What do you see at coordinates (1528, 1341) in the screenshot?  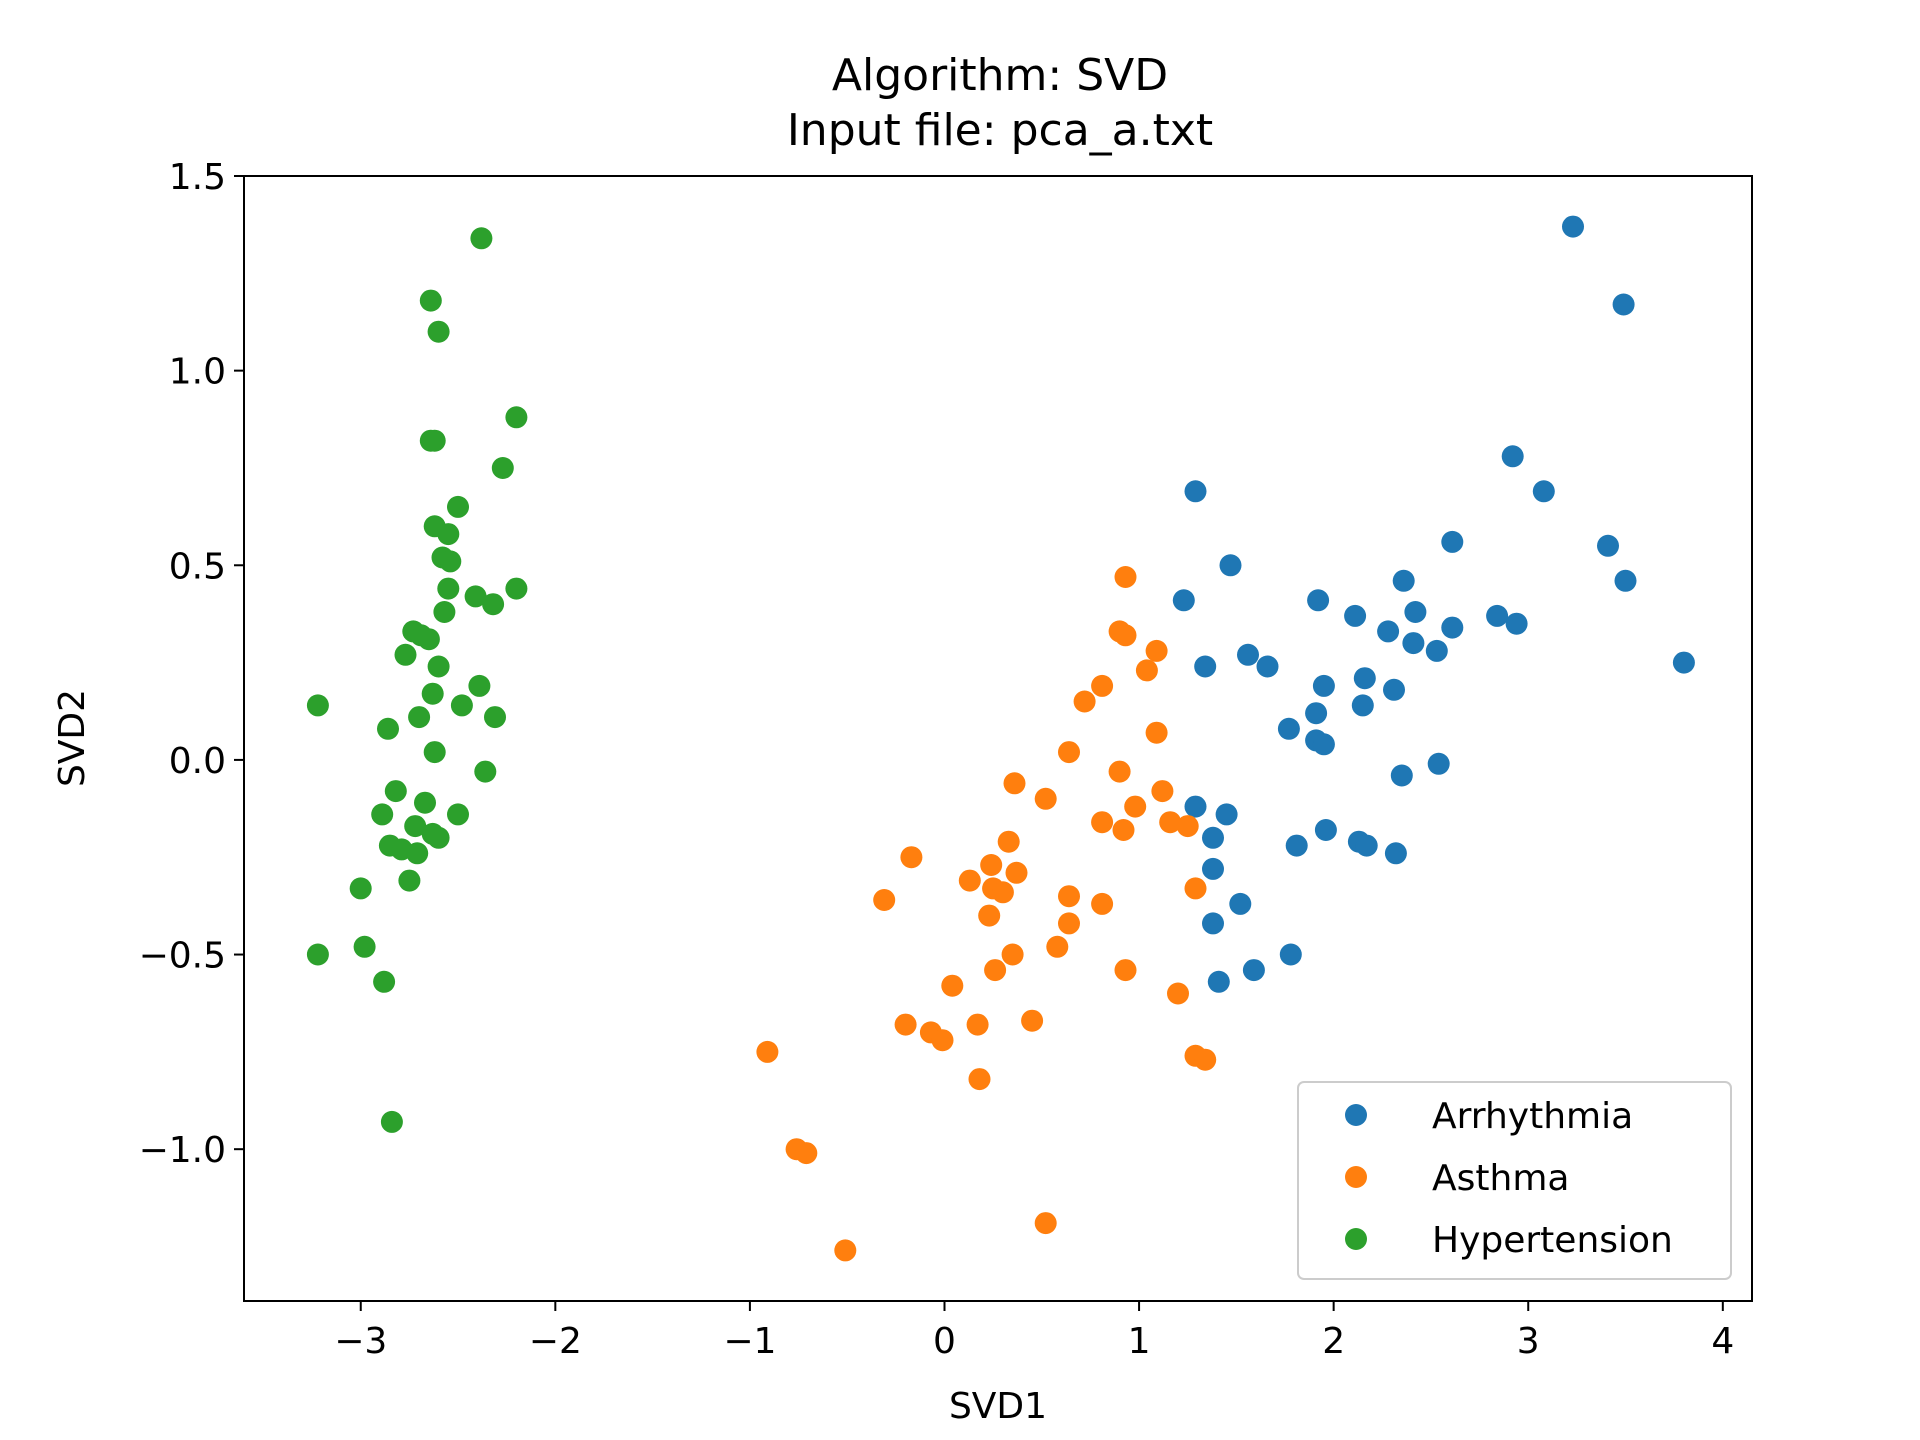 I see `x-tick-label: 3` at bounding box center [1528, 1341].